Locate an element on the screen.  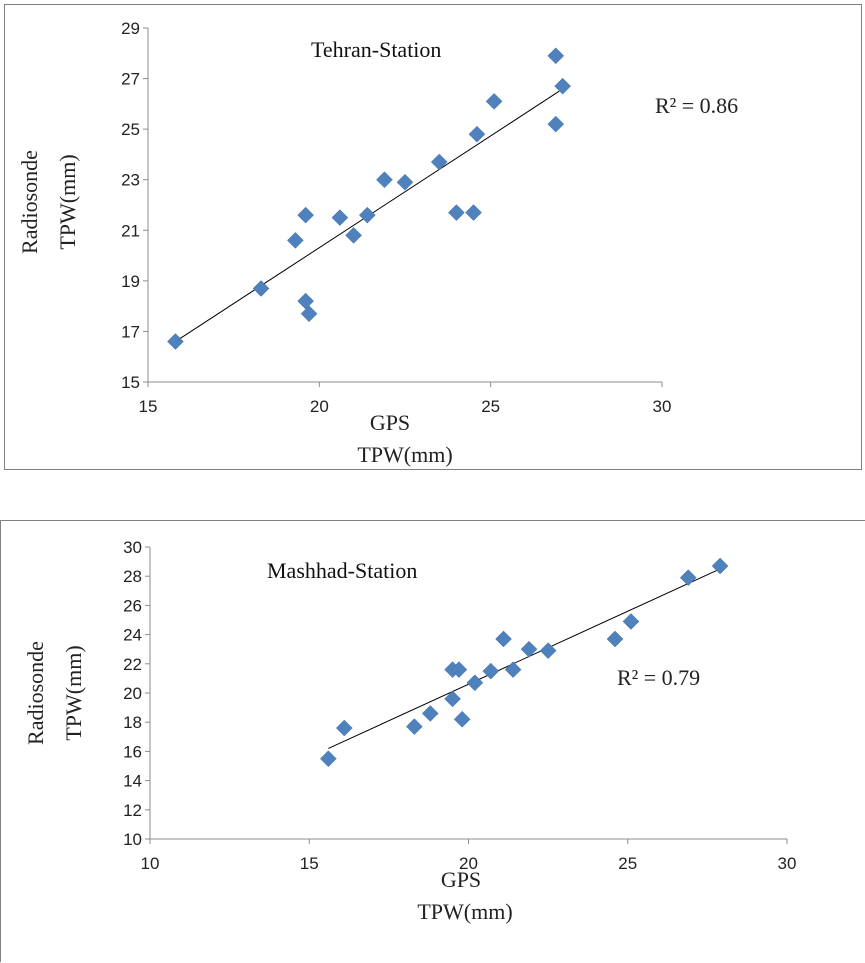
tehran-x-axis-label: TPW(mm) is located at coordinates (404, 454).